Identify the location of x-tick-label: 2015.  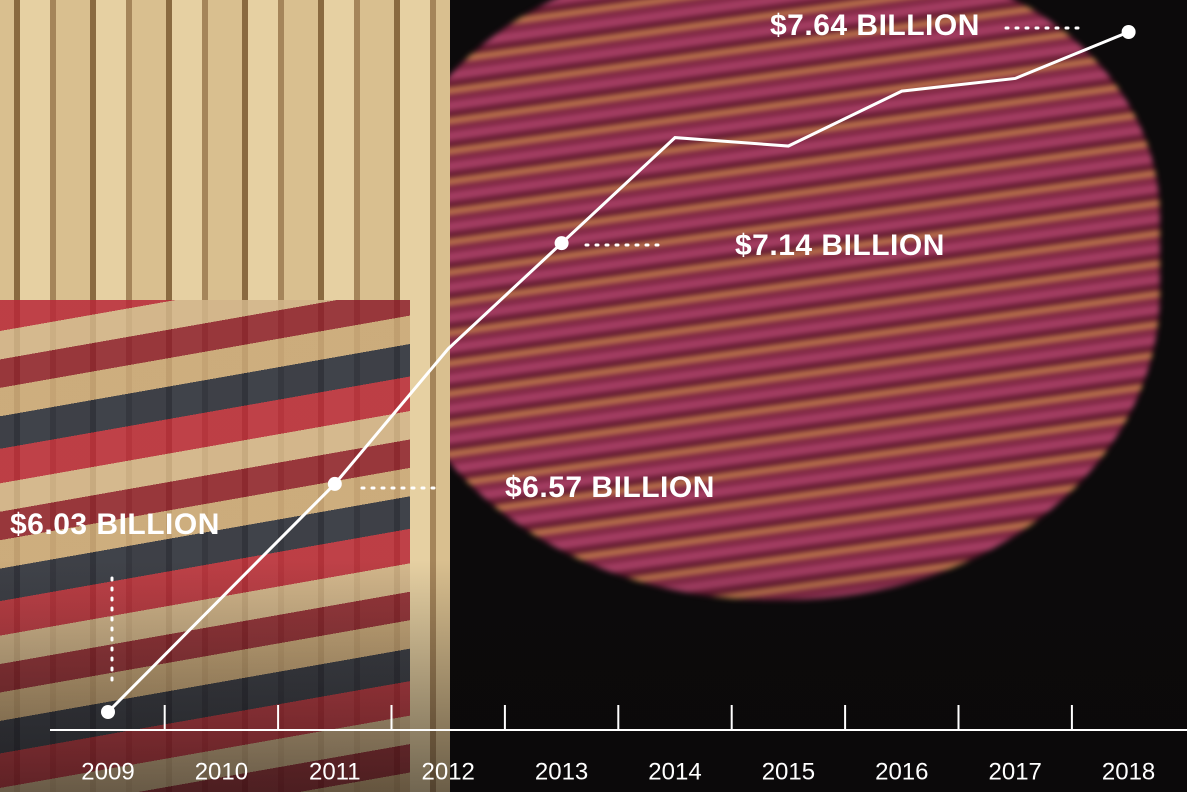
(788, 771).